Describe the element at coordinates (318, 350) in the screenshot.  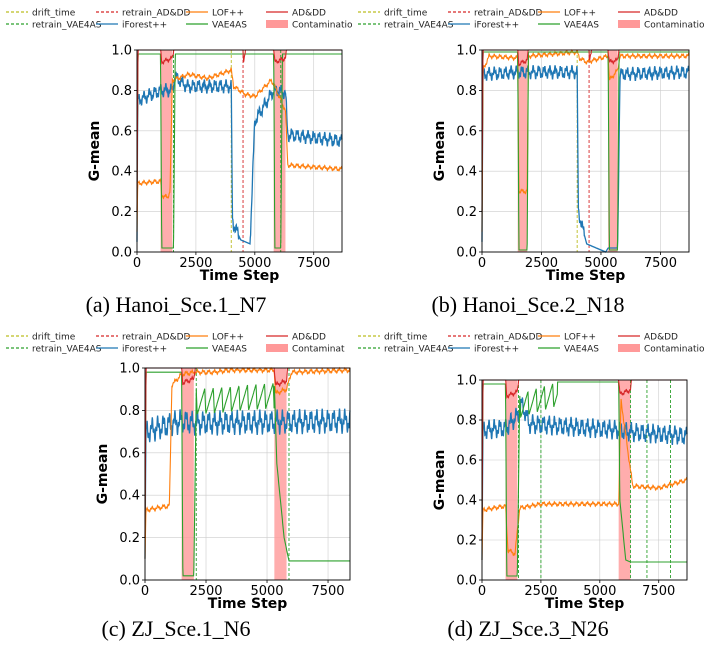
I see `legend-label: Contaminat` at that location.